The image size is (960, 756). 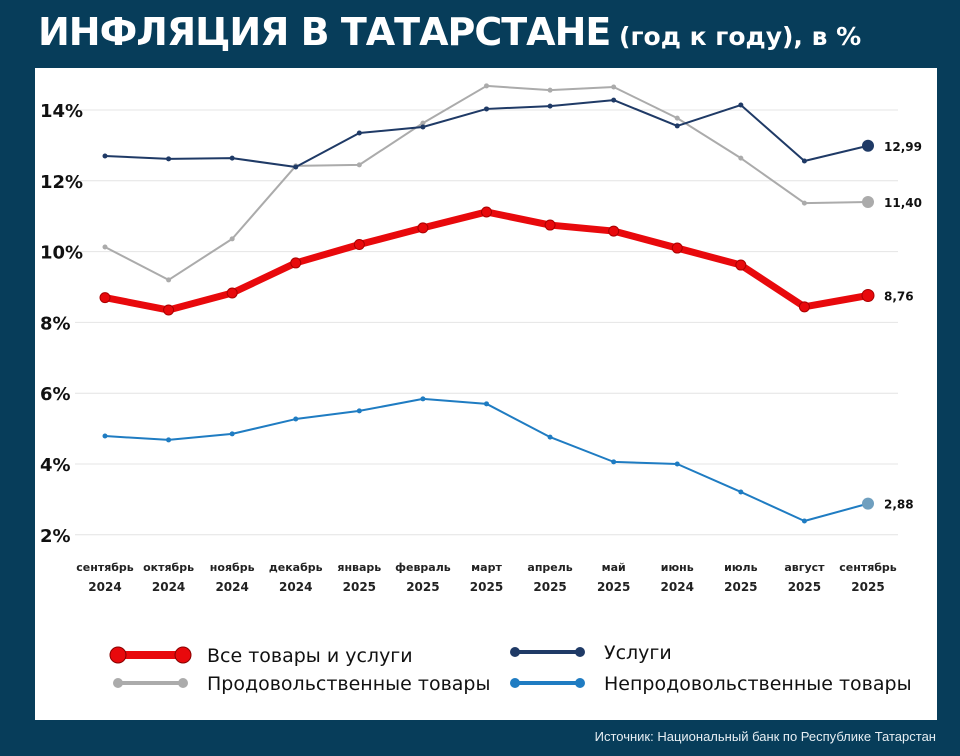 I want to click on legend-label: Непродовольственные товары, so click(x=758, y=684).